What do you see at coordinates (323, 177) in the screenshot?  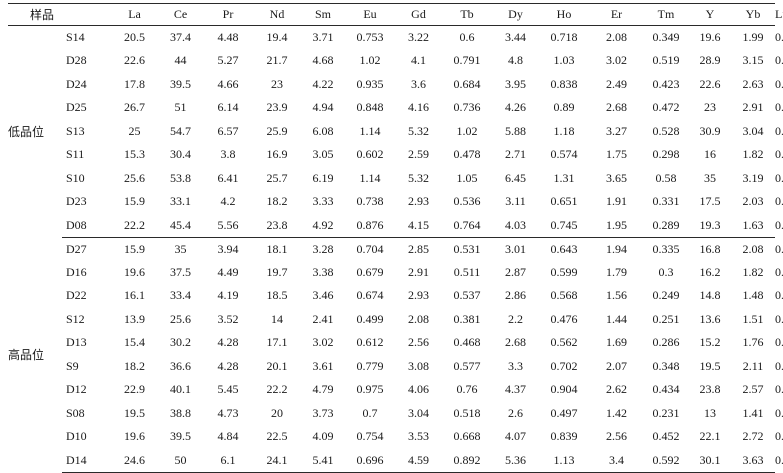 I see `value-cell: 6.19` at bounding box center [323, 177].